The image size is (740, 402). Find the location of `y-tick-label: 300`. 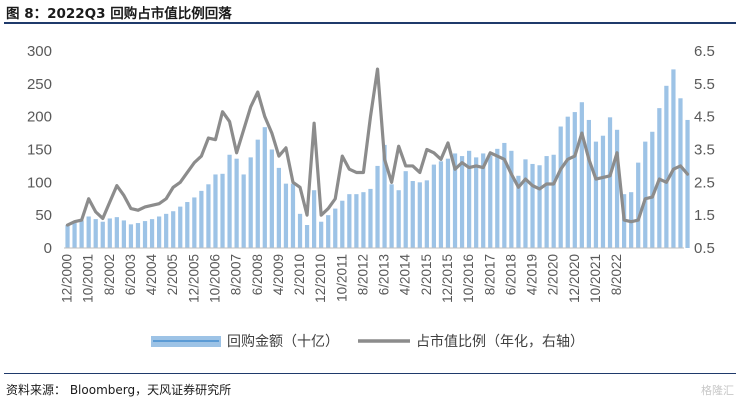

y-tick-label: 300 is located at coordinates (39, 51).